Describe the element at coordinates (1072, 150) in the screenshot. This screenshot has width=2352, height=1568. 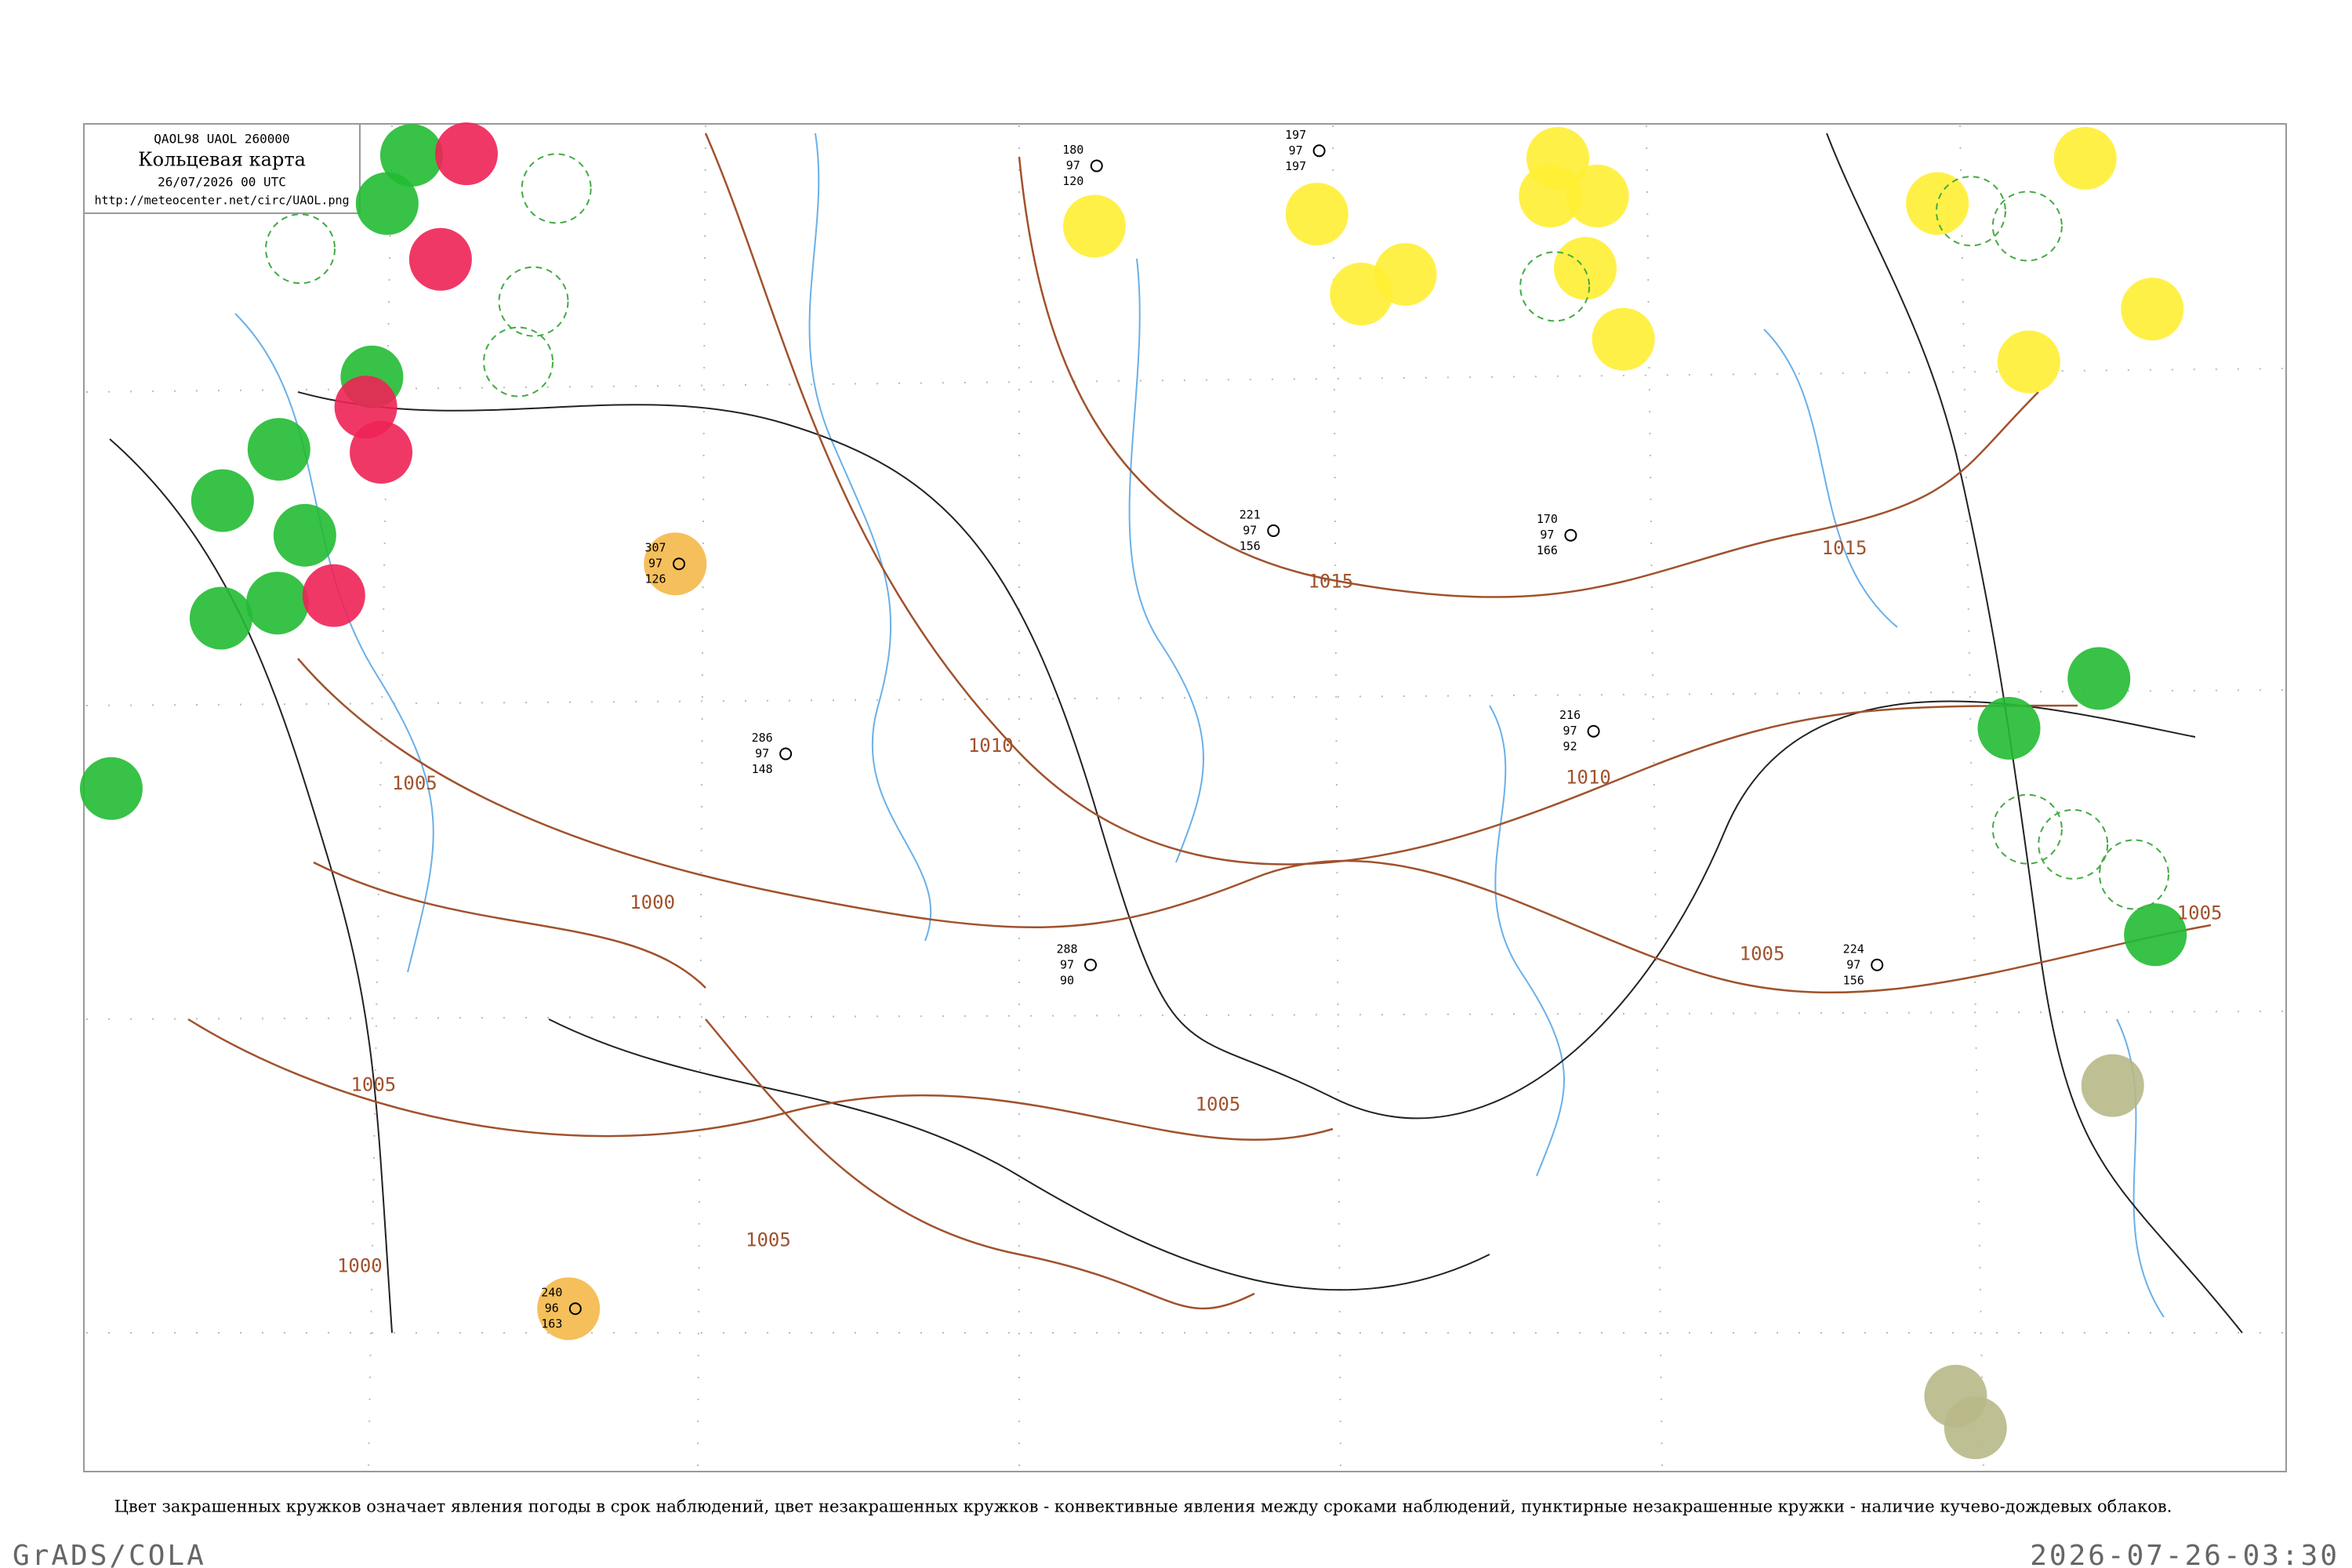
I see `station-value: 180` at that location.